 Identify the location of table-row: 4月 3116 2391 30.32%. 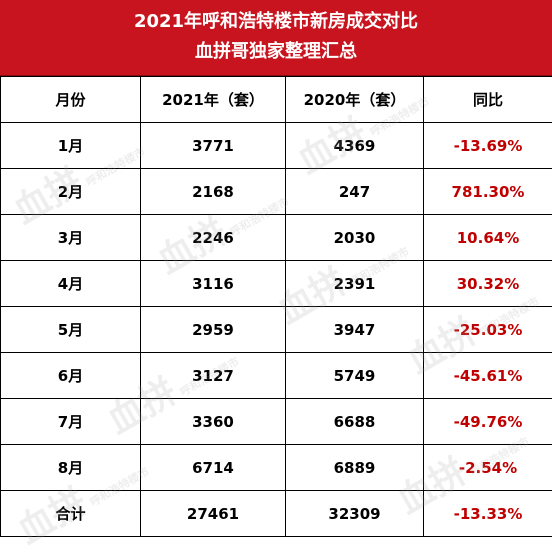
(276, 284).